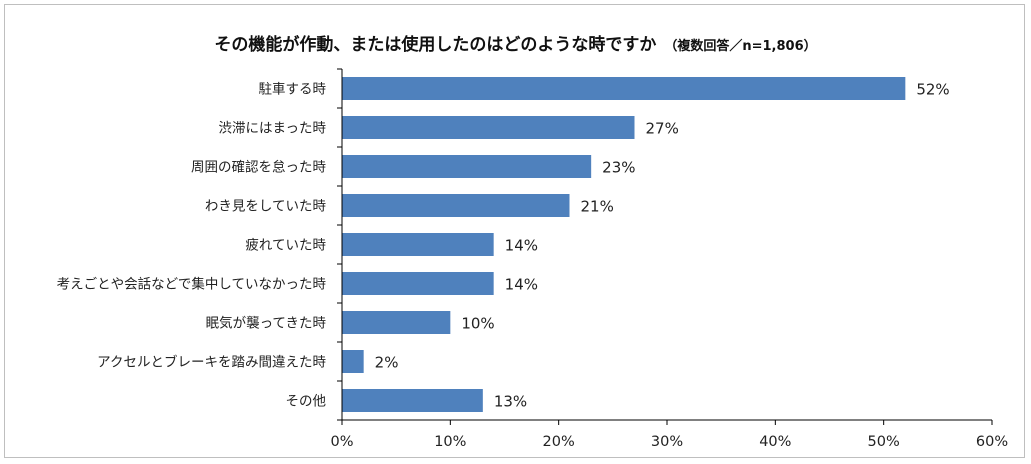  Describe the element at coordinates (932, 90) in the screenshot. I see `data-label: 52%` at that location.